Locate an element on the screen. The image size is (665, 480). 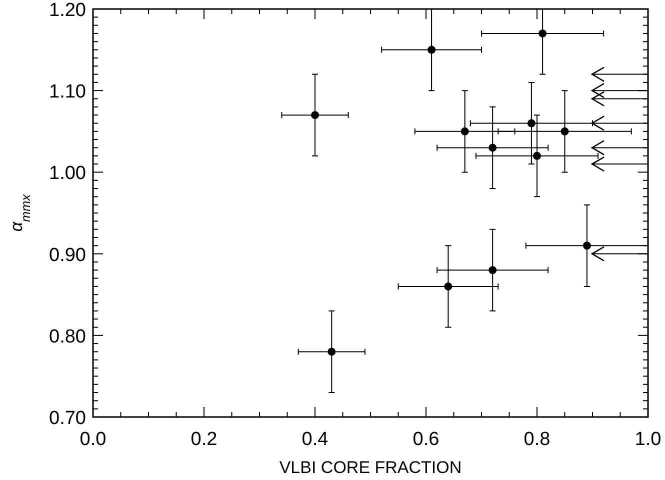
x-tick-label: 0.0 is located at coordinates (93, 439).